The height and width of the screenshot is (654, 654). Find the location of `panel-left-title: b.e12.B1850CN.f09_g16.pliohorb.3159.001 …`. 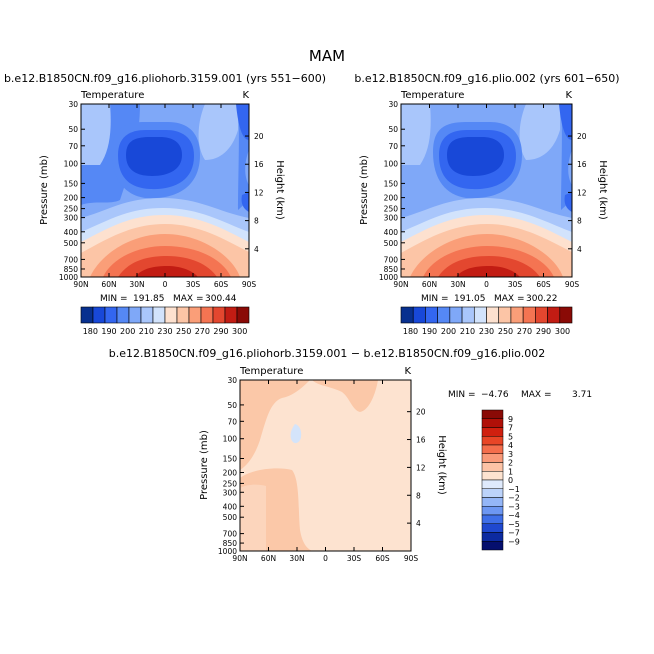

panel-left-title: b.e12.B1850CN.f09_g16.pliohorb.3159.001 … is located at coordinates (165, 78).